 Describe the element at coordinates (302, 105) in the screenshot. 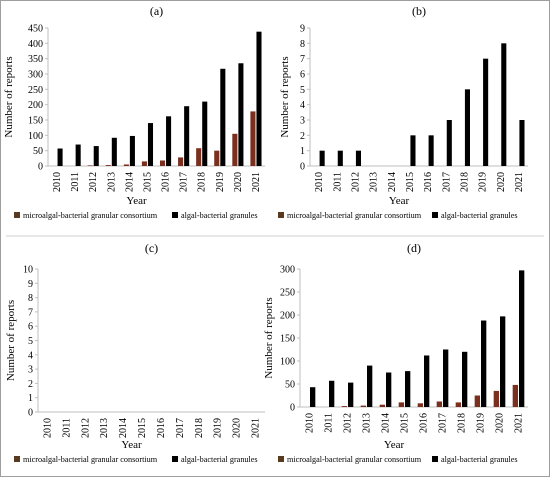

I see `y-tick-label: 4` at that location.